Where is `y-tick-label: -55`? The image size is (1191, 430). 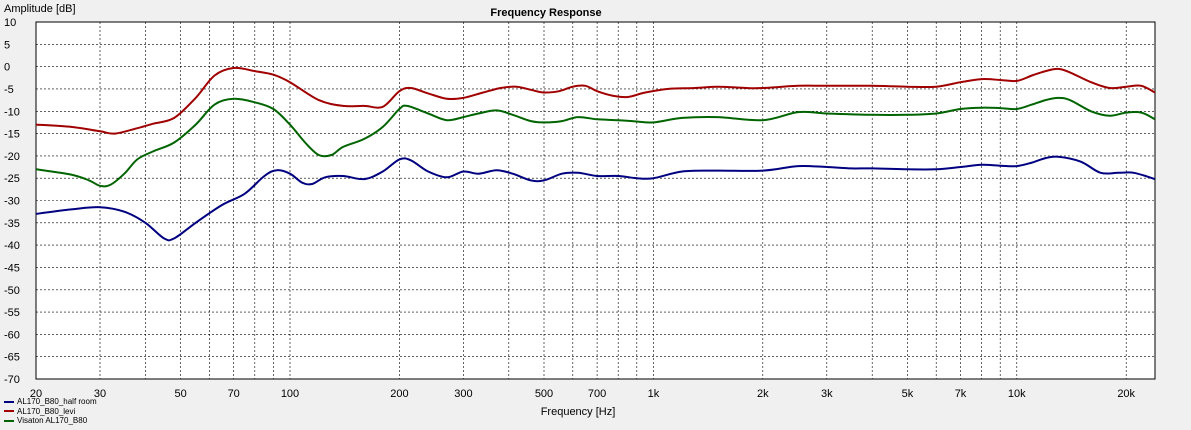 y-tick-label: -55 is located at coordinates (12, 313).